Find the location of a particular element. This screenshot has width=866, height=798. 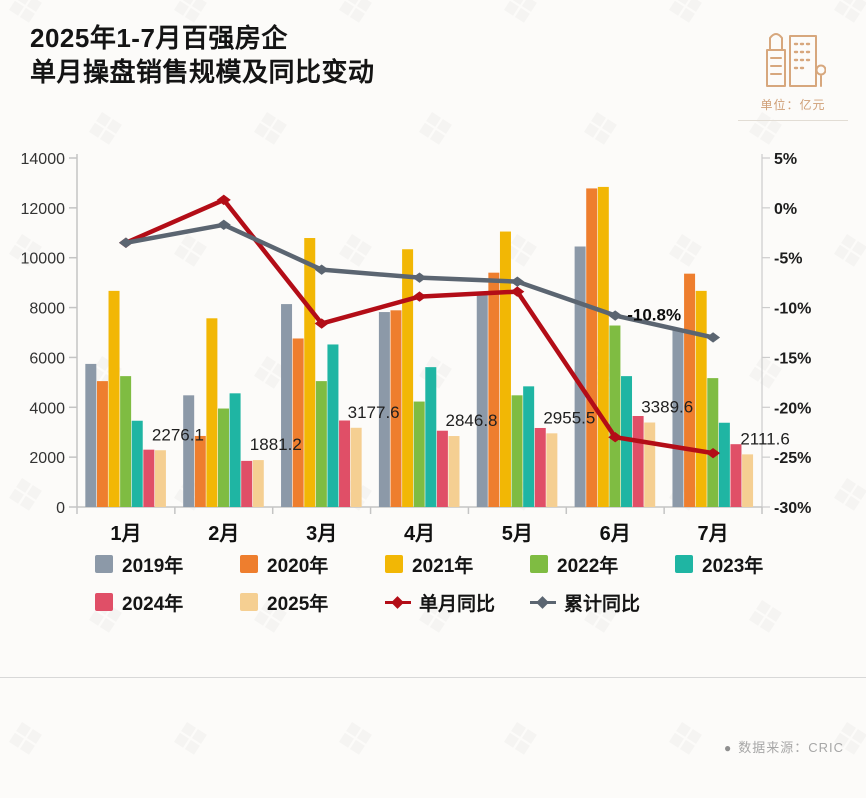

bottom-divider is located at coordinates (433, 677).